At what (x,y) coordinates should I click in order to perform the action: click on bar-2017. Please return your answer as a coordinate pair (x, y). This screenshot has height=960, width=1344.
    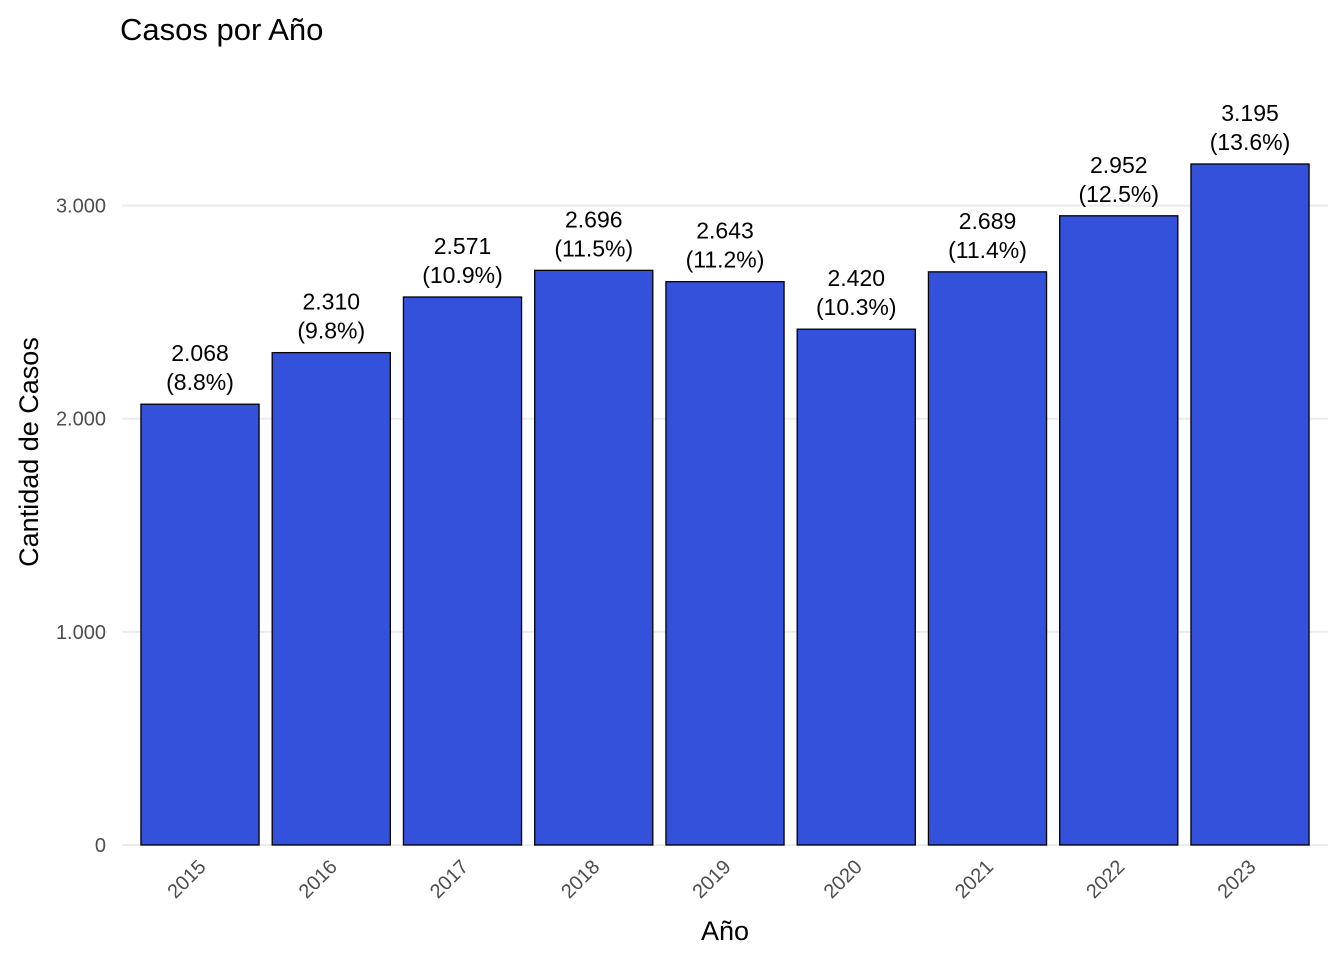
    Looking at the image, I should click on (462, 571).